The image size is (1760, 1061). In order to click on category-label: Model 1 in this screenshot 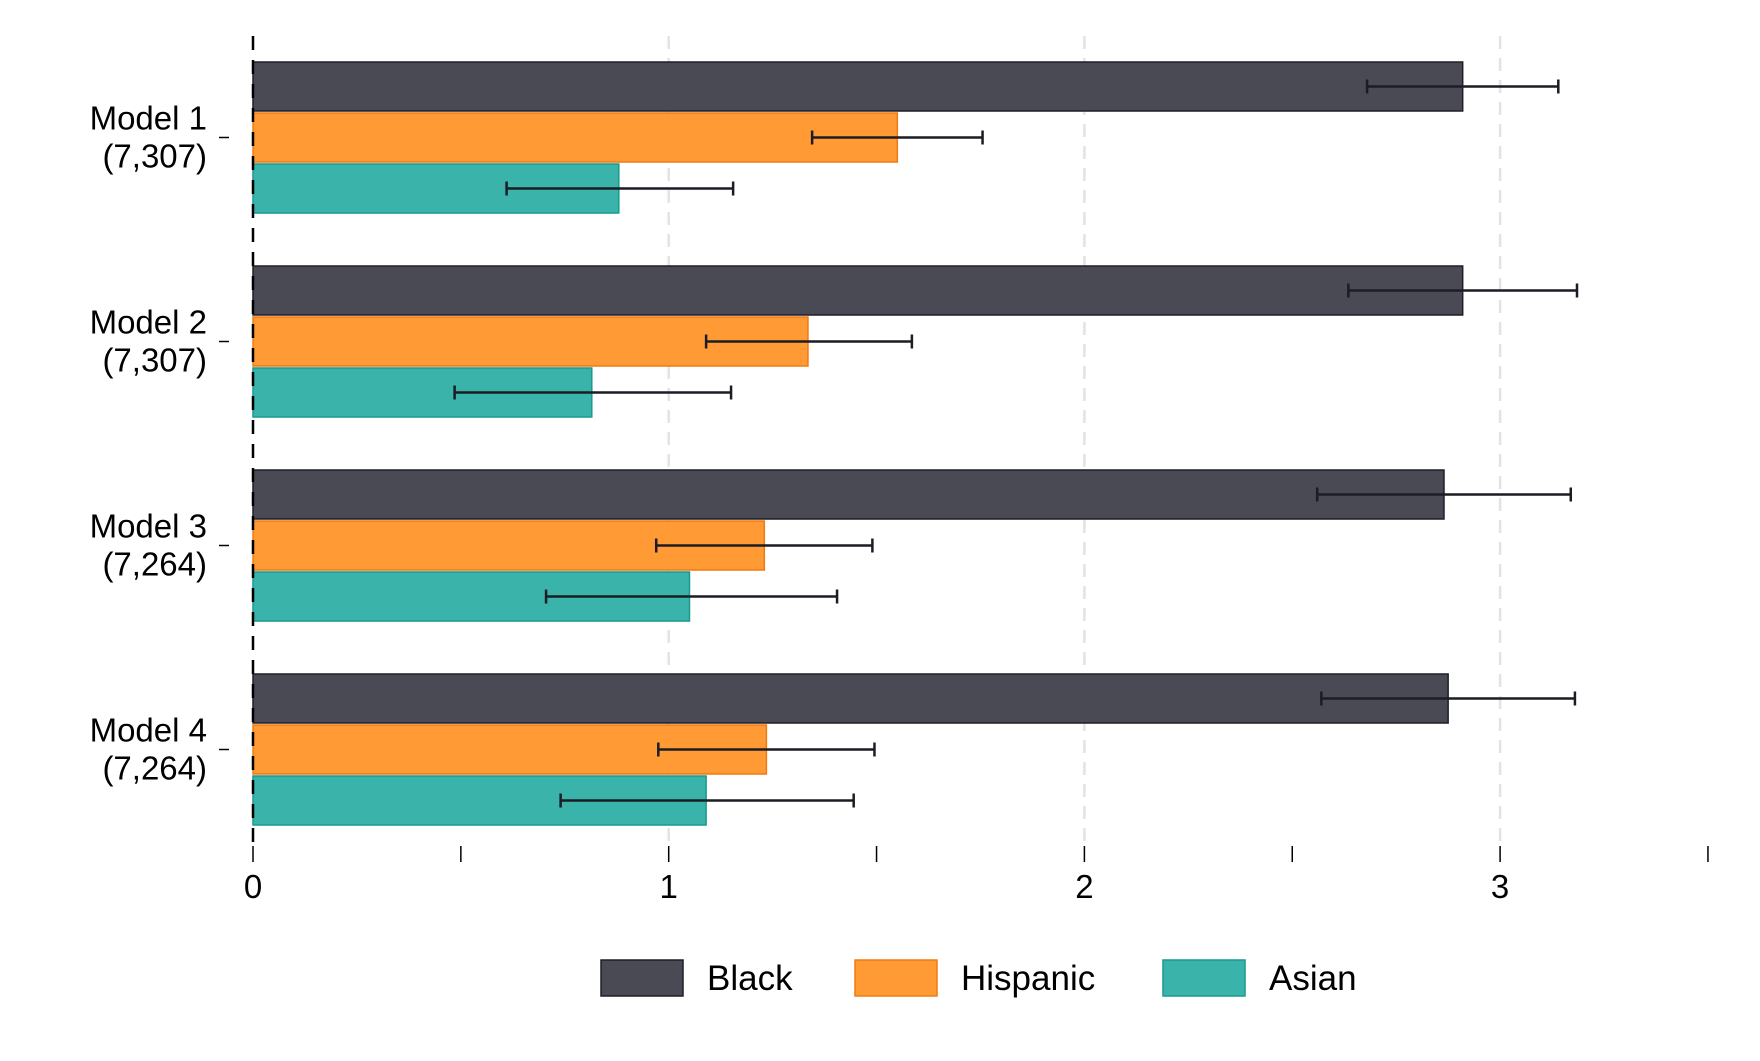, I will do `click(148, 118)`.